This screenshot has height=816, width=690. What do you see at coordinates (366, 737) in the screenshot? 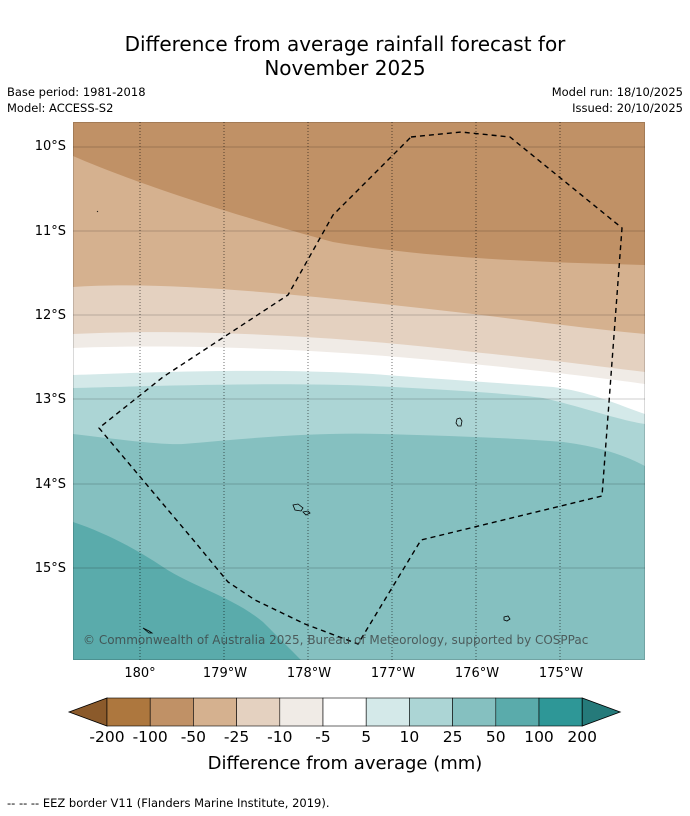
I see `colorbar-tick-label: 5` at bounding box center [366, 737].